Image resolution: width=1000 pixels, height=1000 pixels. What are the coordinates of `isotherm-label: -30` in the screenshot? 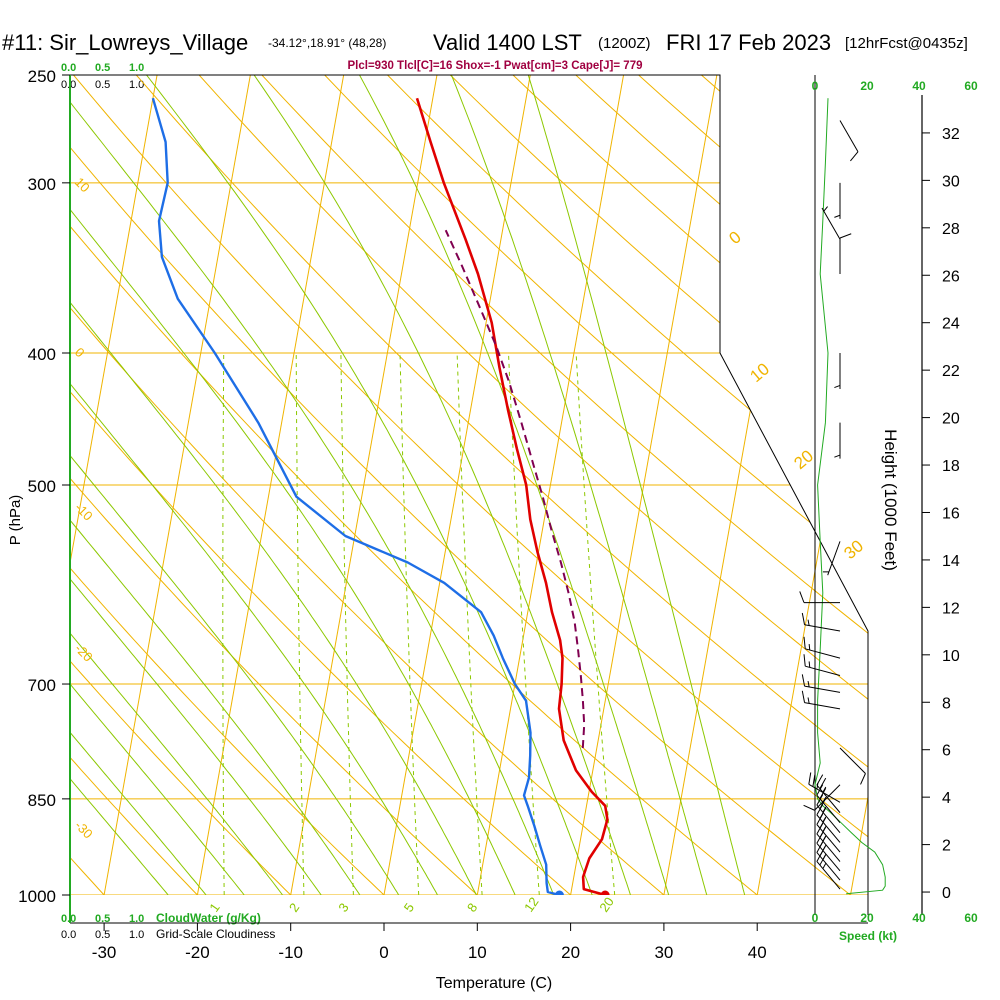 It's located at (84, 830).